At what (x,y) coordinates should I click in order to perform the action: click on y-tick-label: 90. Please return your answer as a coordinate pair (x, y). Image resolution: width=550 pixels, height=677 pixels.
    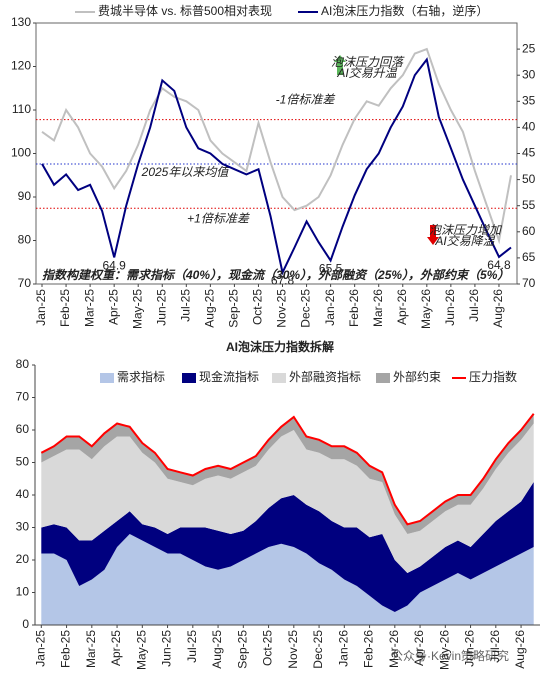
    Looking at the image, I should click on (25, 196).